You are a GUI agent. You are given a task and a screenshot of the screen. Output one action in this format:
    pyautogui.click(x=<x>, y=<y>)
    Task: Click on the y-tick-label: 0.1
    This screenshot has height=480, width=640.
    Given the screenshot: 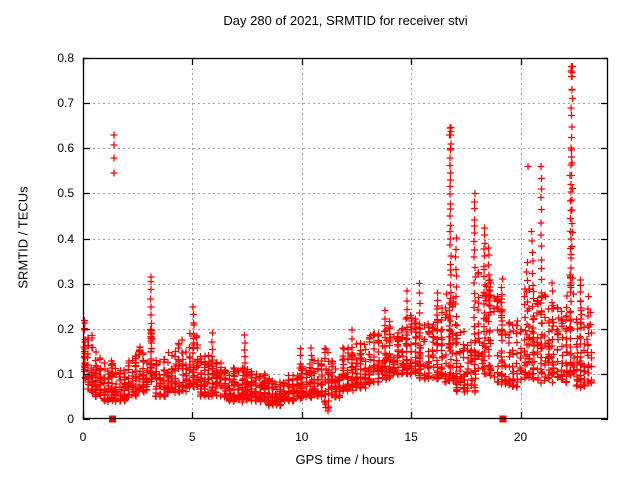 What is the action you would take?
    pyautogui.click(x=65, y=373)
    